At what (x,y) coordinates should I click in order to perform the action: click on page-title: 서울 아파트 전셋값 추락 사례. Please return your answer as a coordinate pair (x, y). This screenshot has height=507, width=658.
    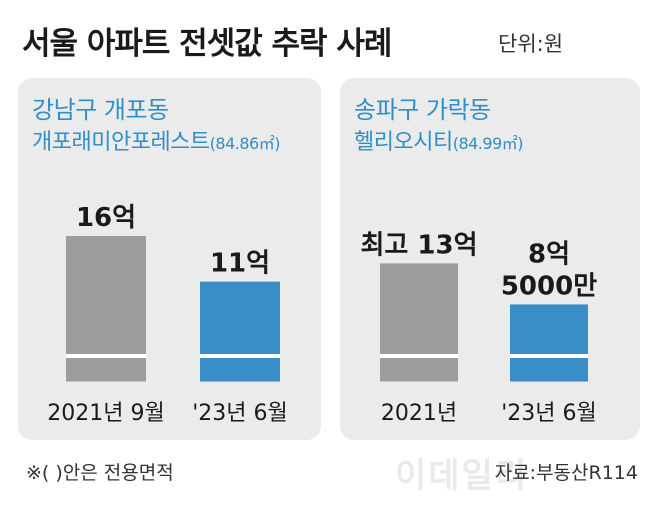
    Looking at the image, I should click on (207, 44).